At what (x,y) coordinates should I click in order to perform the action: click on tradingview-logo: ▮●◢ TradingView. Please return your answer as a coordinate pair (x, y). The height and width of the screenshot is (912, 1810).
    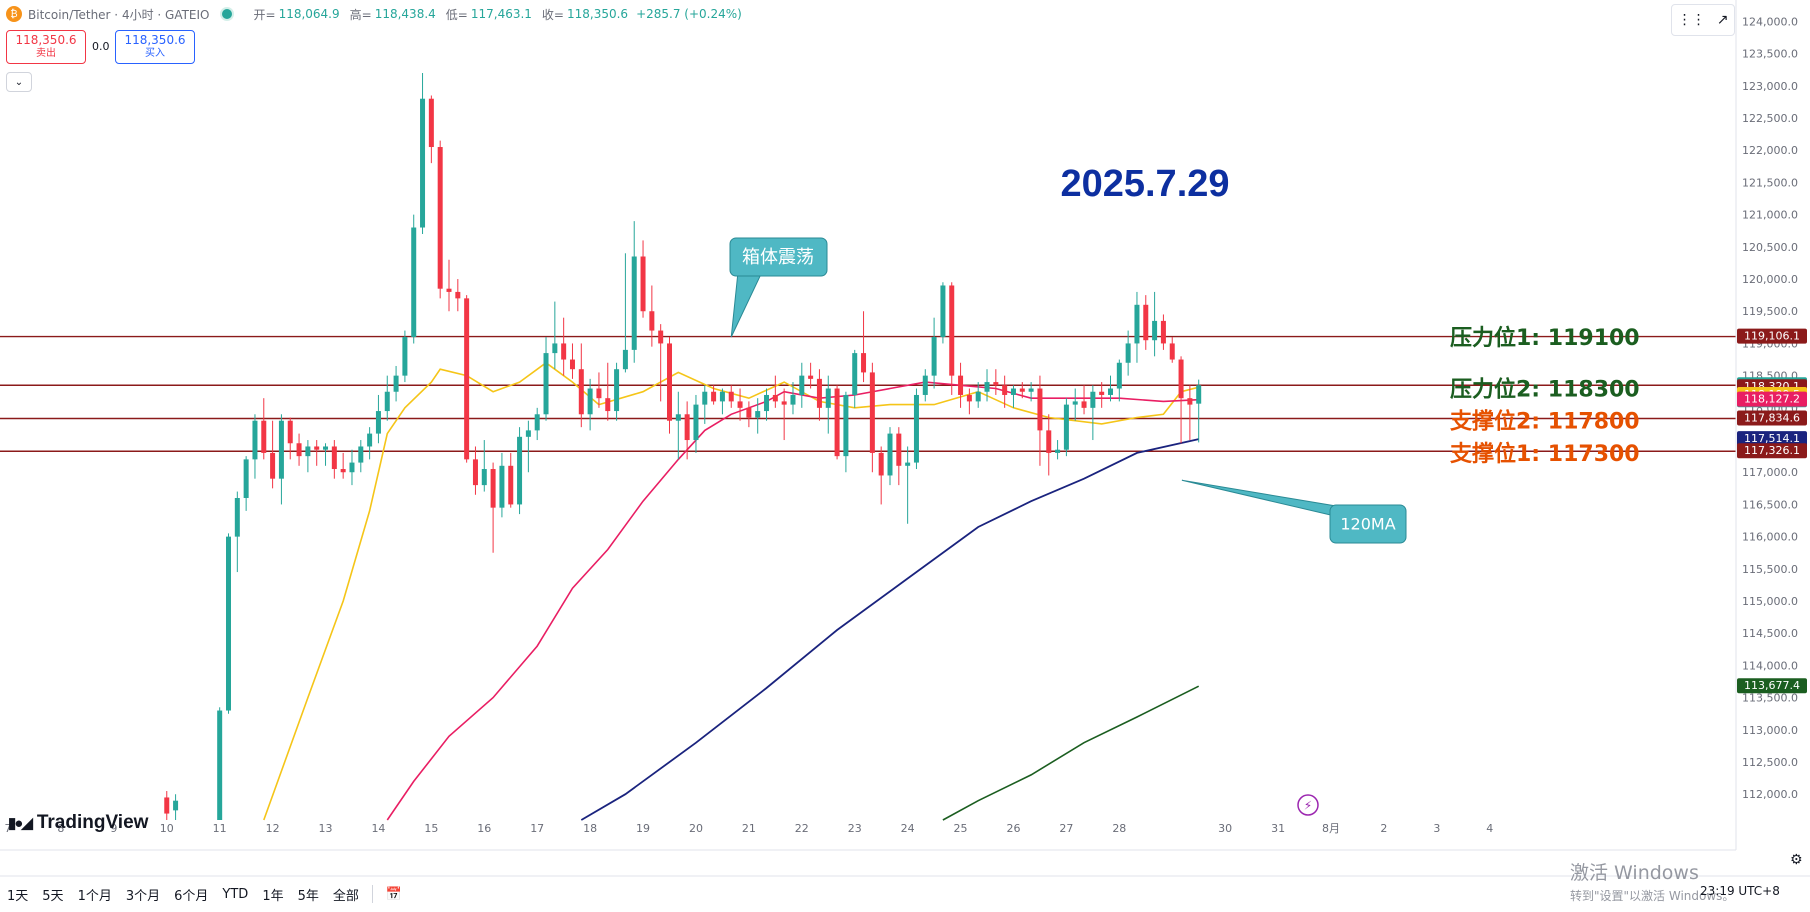
    Looking at the image, I should click on (78, 823).